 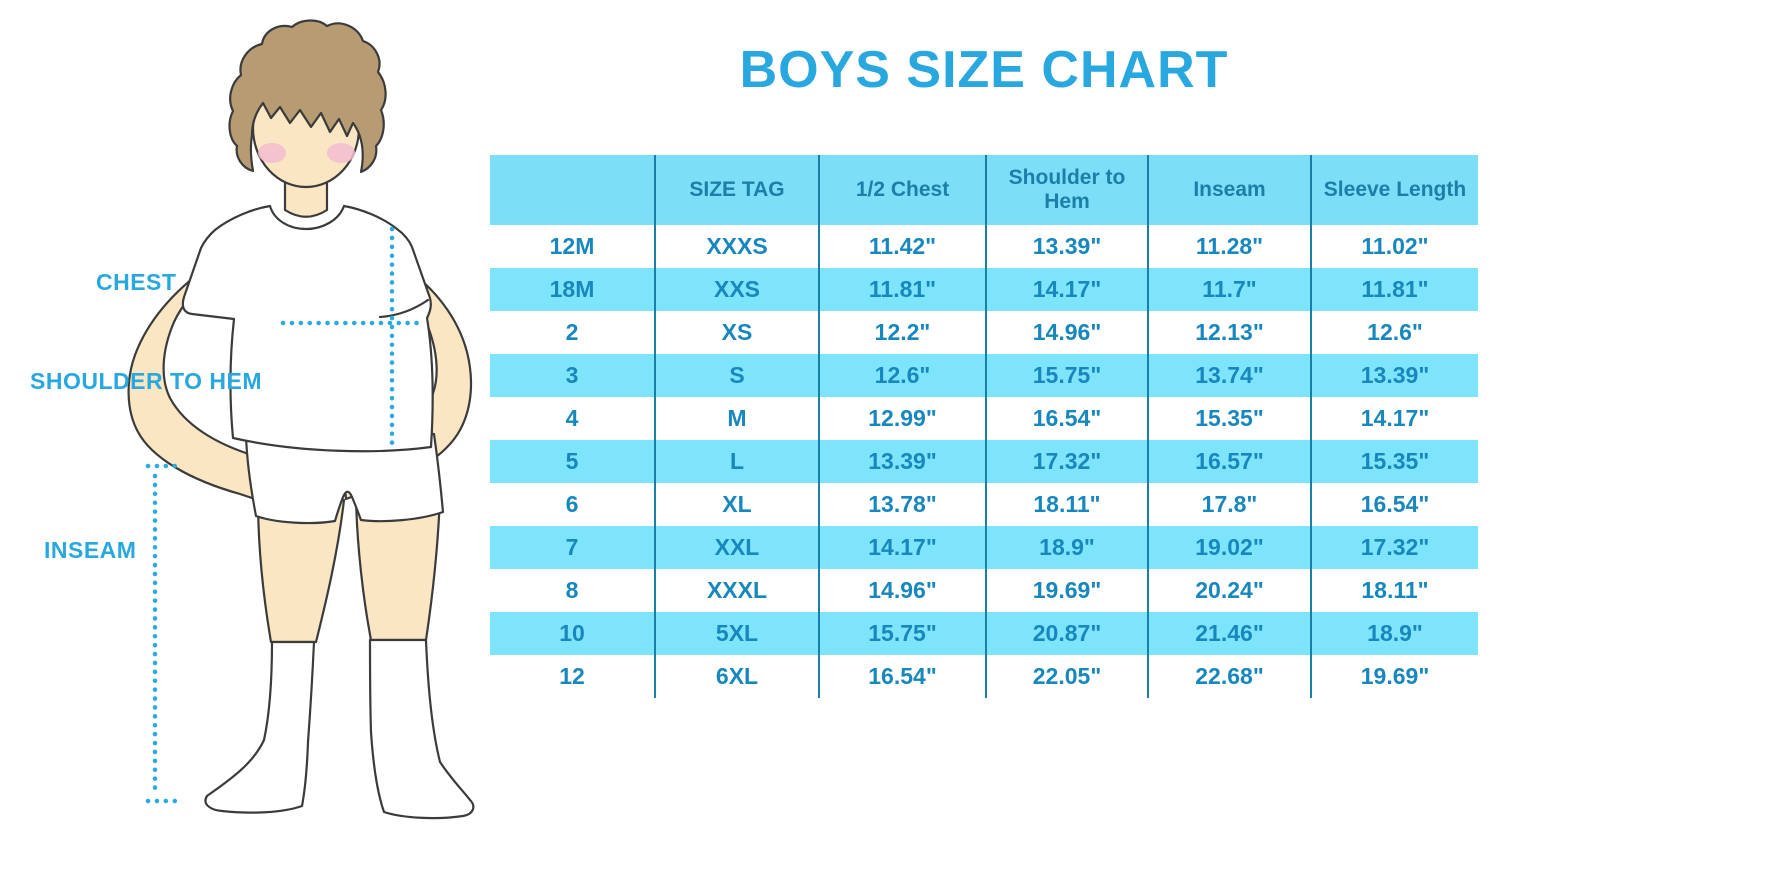 I want to click on size-cell: 20.87", so click(x=1066, y=633).